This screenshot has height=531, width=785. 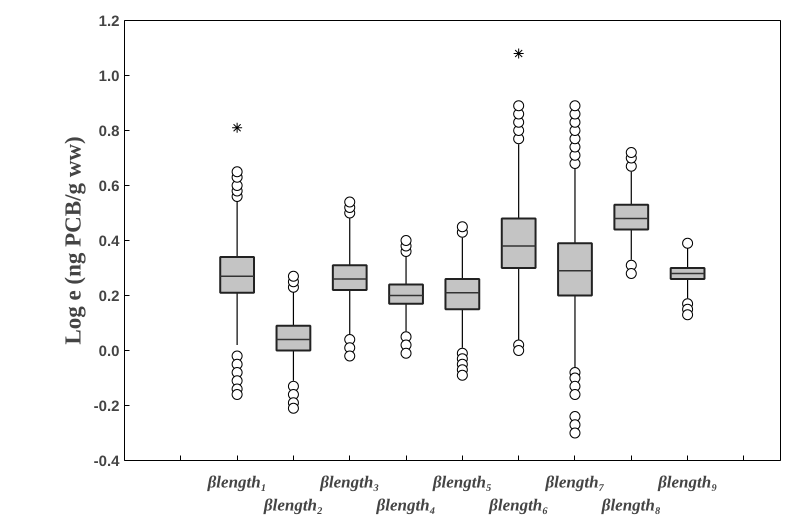 What do you see at coordinates (630, 504) in the screenshot?
I see `x-tick-label: βlength₈` at bounding box center [630, 504].